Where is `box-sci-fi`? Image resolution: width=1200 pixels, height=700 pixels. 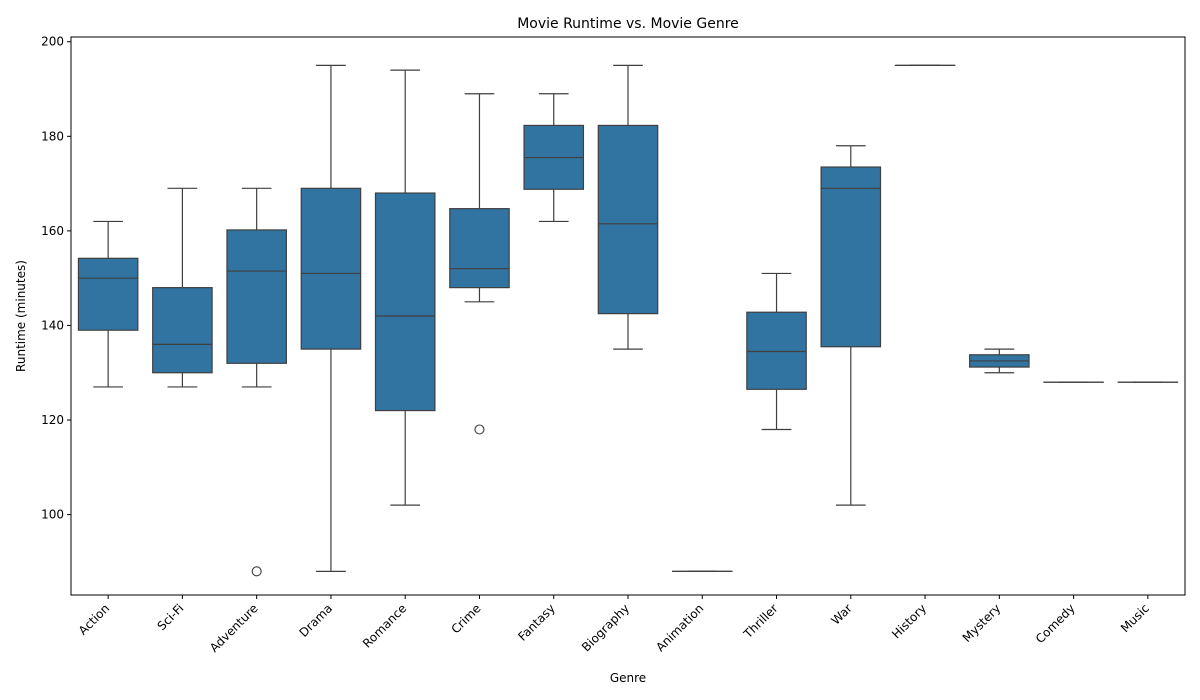 box-sci-fi is located at coordinates (182, 287).